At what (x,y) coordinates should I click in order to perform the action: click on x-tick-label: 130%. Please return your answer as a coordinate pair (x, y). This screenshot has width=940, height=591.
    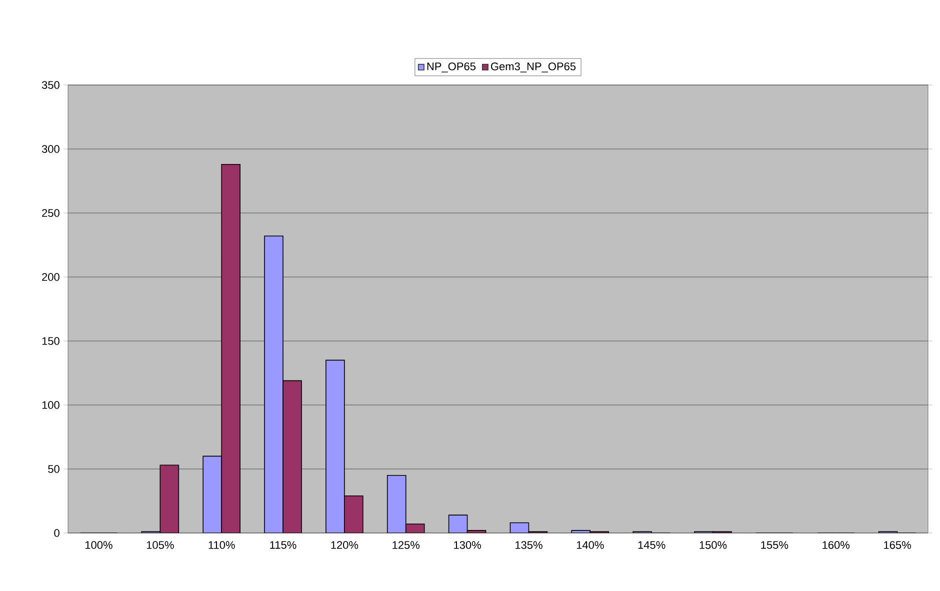
    Looking at the image, I should click on (467, 545).